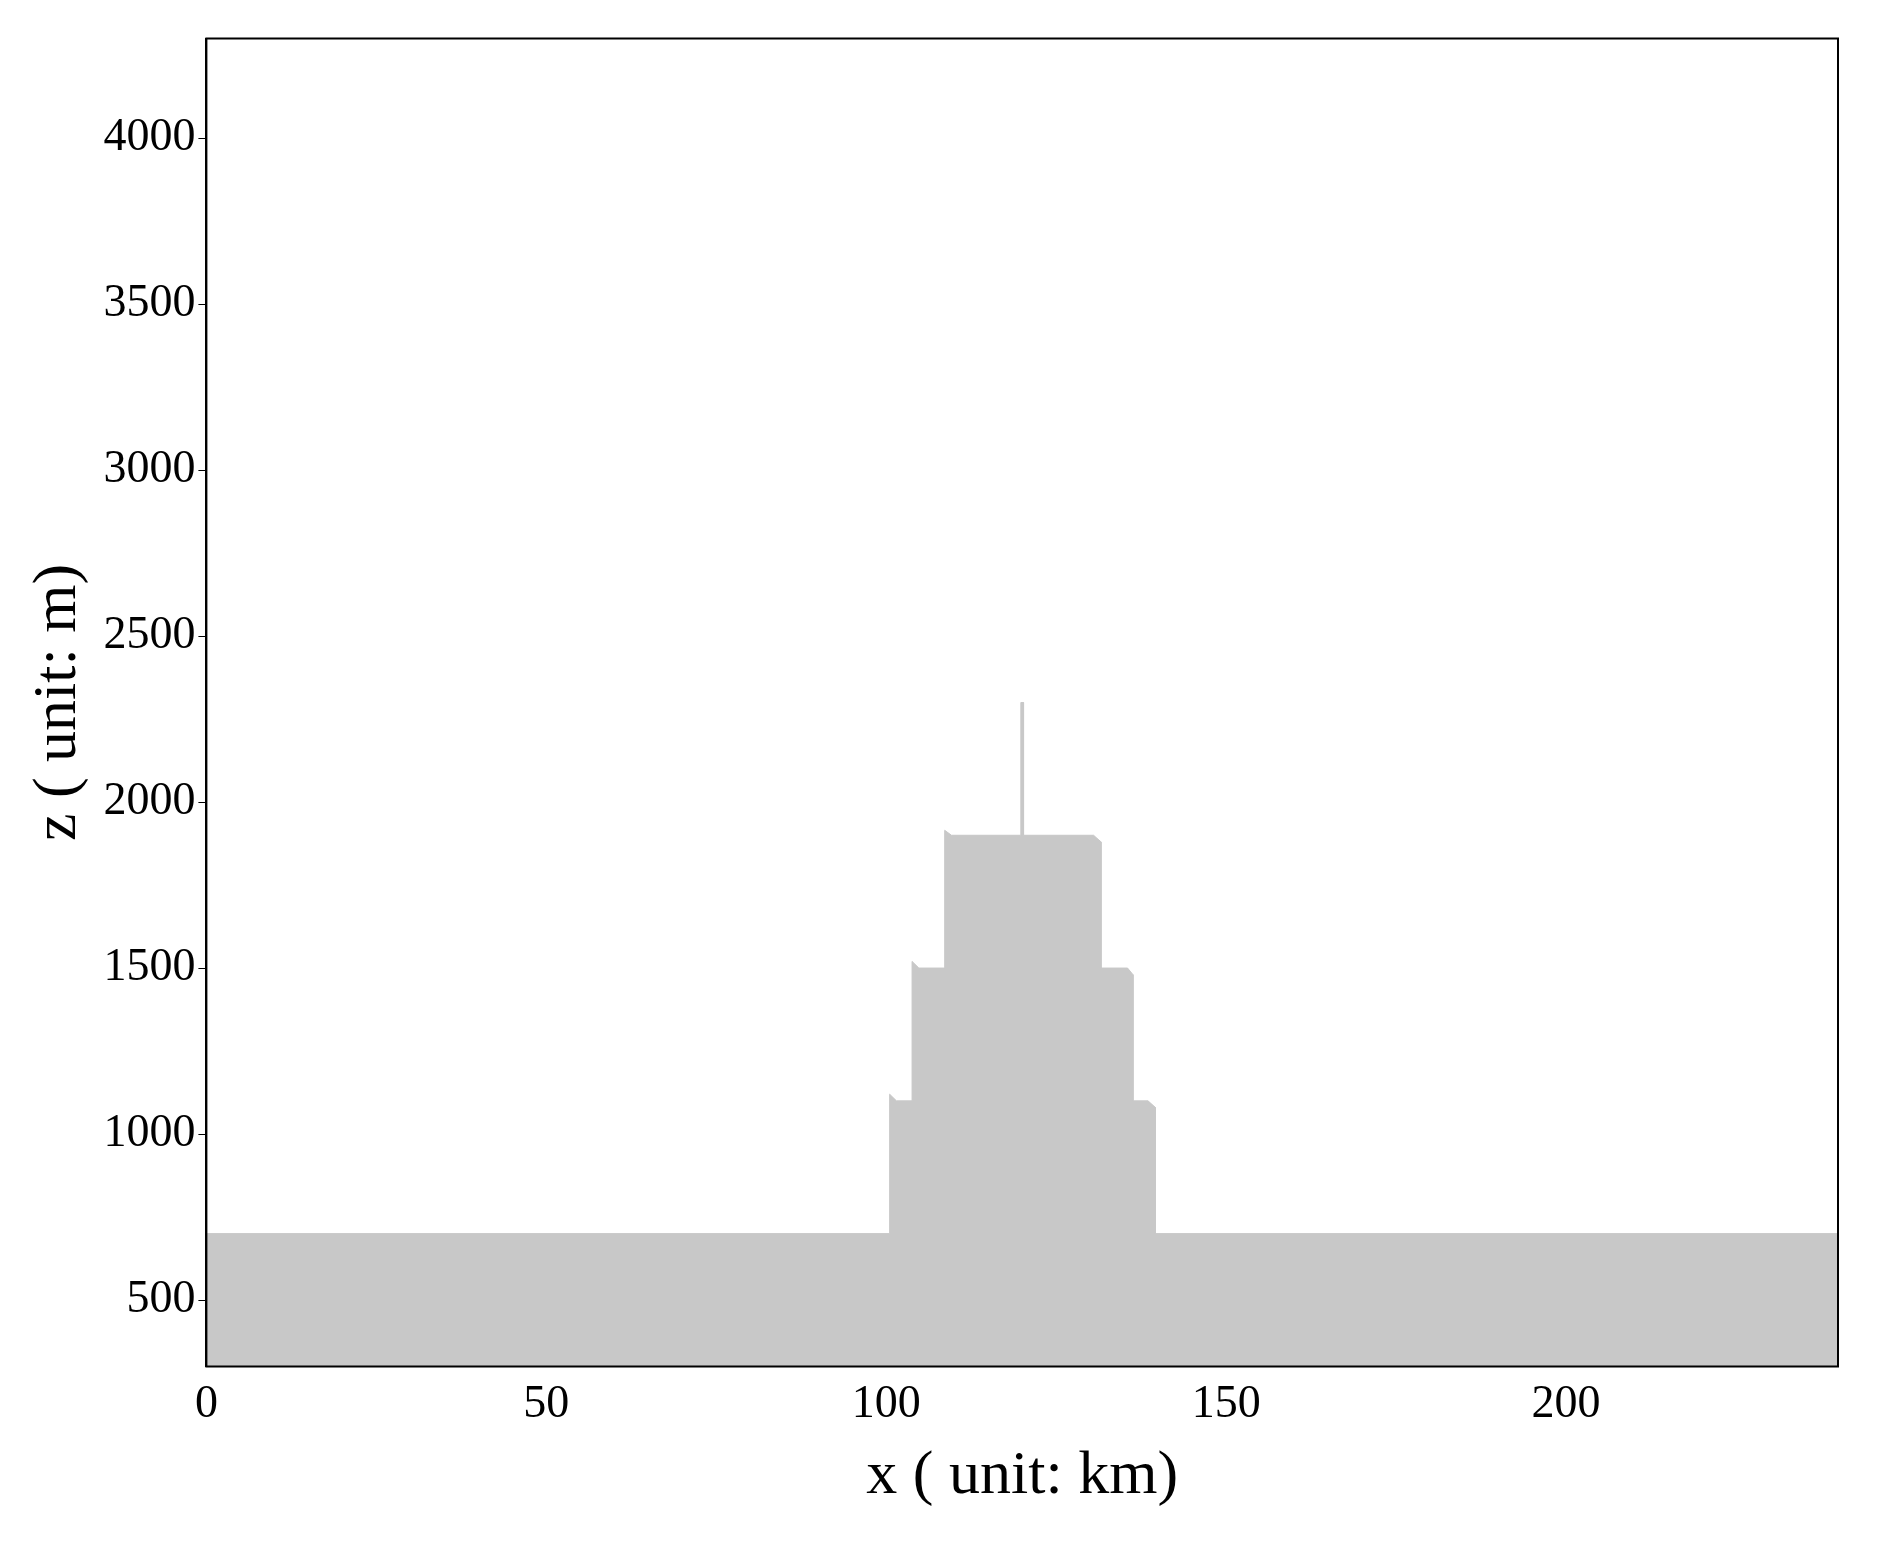 This screenshot has width=1882, height=1545. I want to click on y-tick-label: 500, so click(161, 1297).